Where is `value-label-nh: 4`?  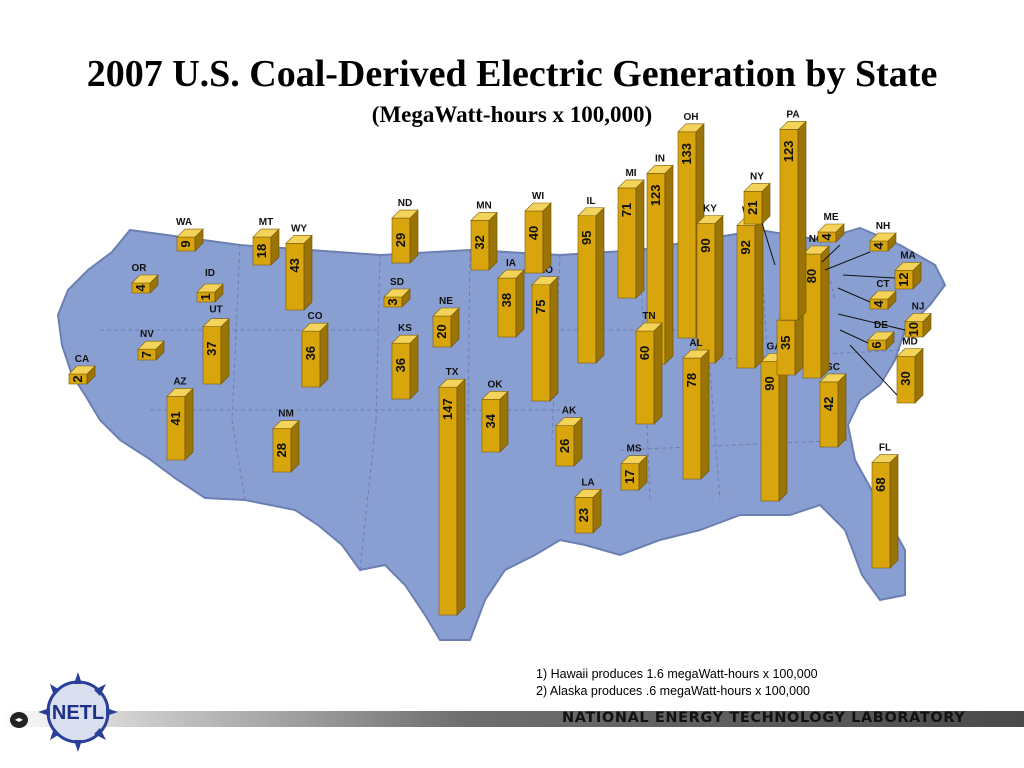 value-label-nh: 4 is located at coordinates (878, 246).